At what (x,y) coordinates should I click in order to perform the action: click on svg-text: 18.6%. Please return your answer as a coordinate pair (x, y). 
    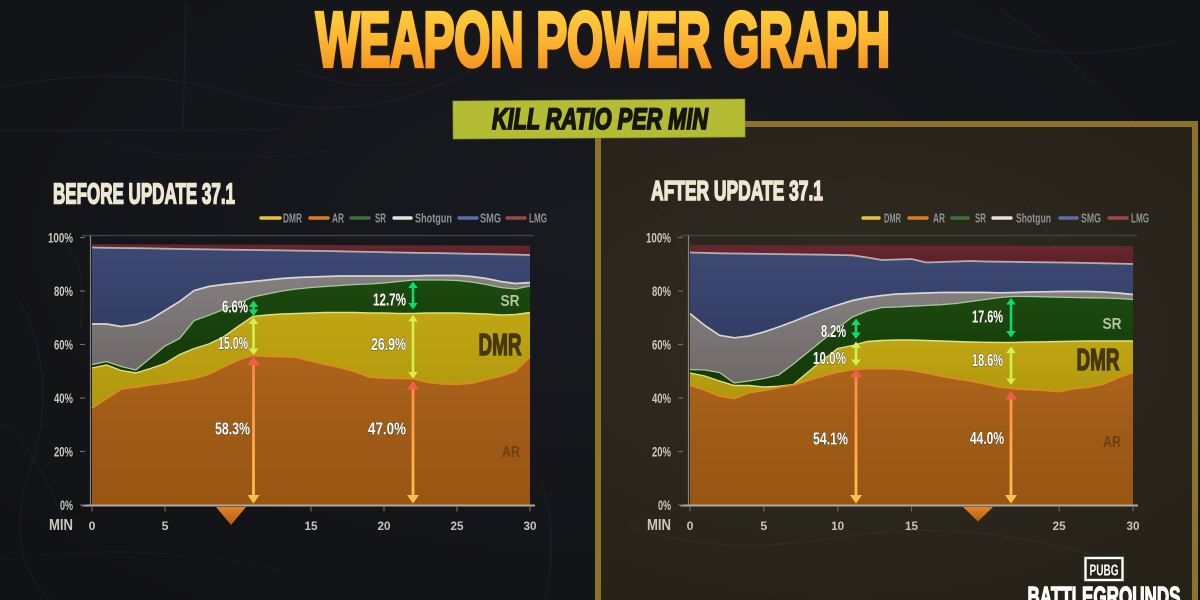
    Looking at the image, I should click on (987, 360).